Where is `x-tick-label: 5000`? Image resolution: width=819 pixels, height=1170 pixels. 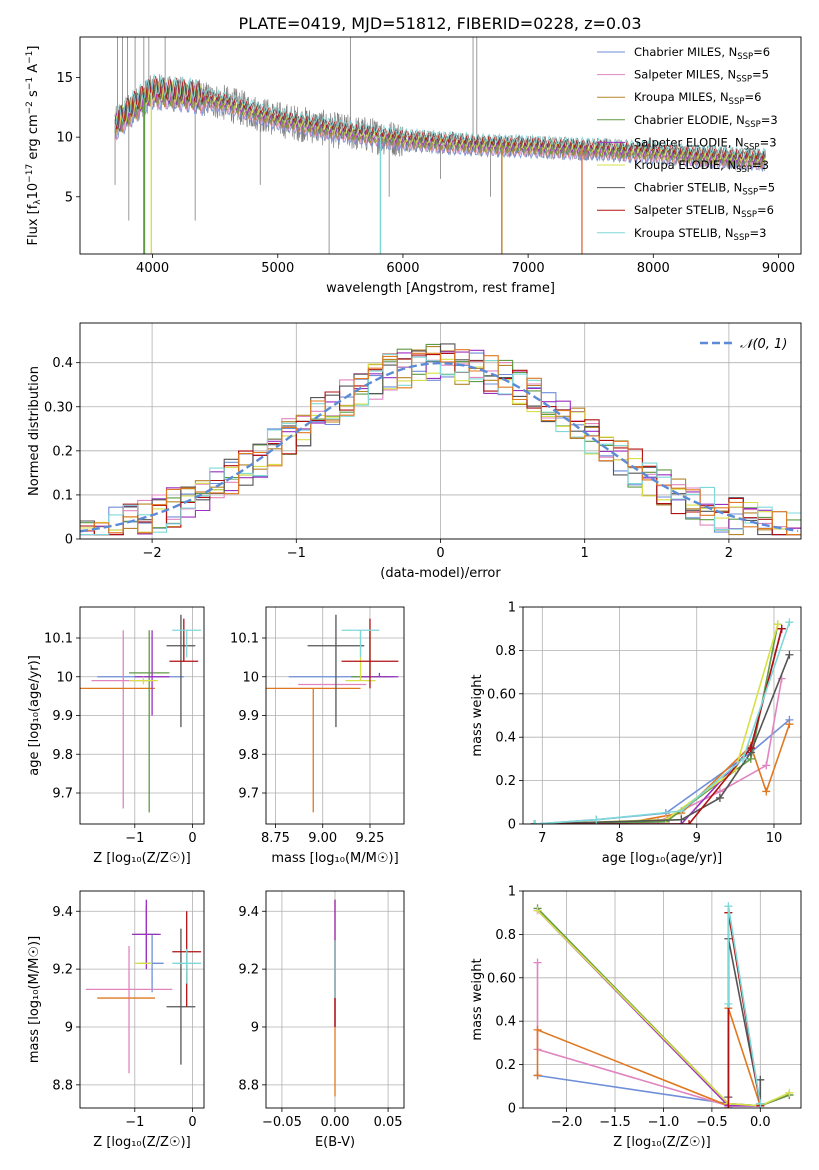
x-tick-label: 5000 is located at coordinates (277, 268).